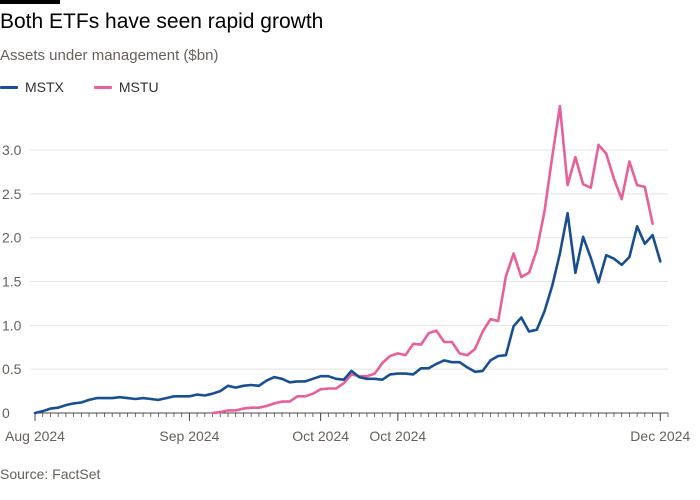  Describe the element at coordinates (12, 150) in the screenshot. I see `y-tick-label: 3.0` at that location.